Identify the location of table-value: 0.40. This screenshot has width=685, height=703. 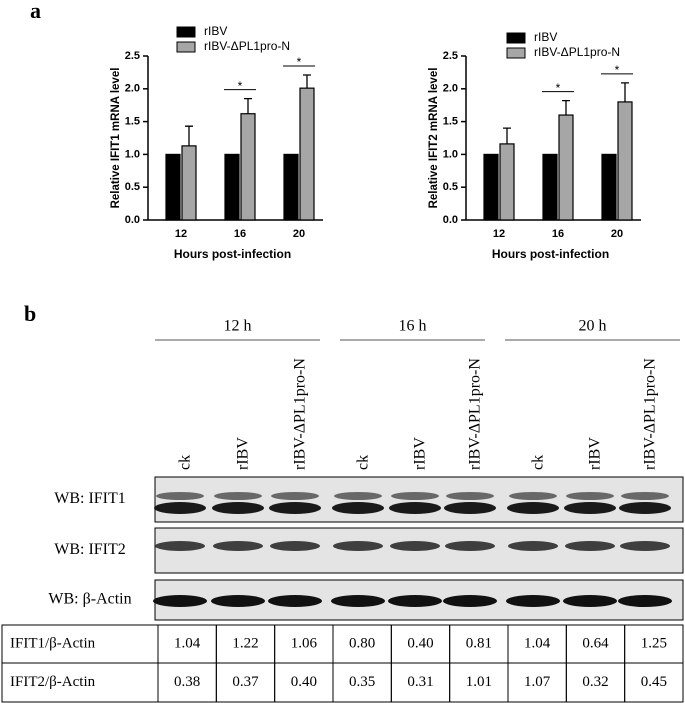
(304, 682).